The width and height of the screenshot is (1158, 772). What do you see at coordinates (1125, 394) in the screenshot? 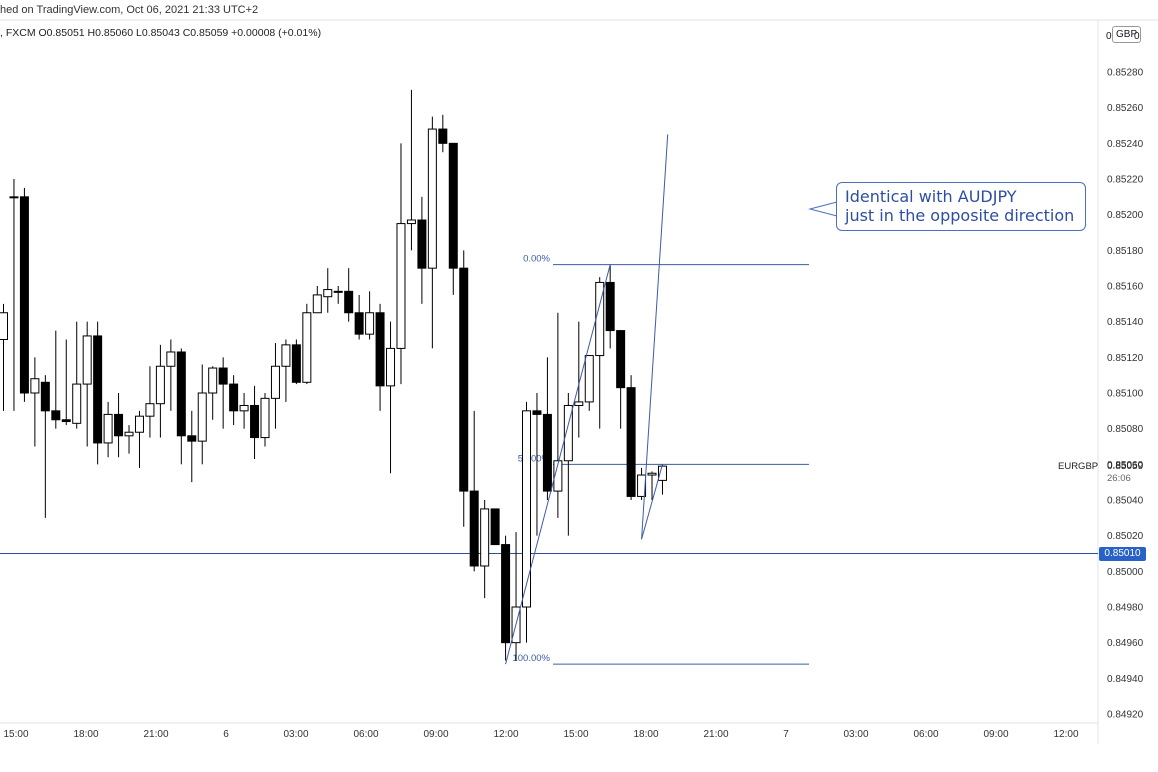
I see `price-tick-label: 0.85100` at bounding box center [1125, 394].